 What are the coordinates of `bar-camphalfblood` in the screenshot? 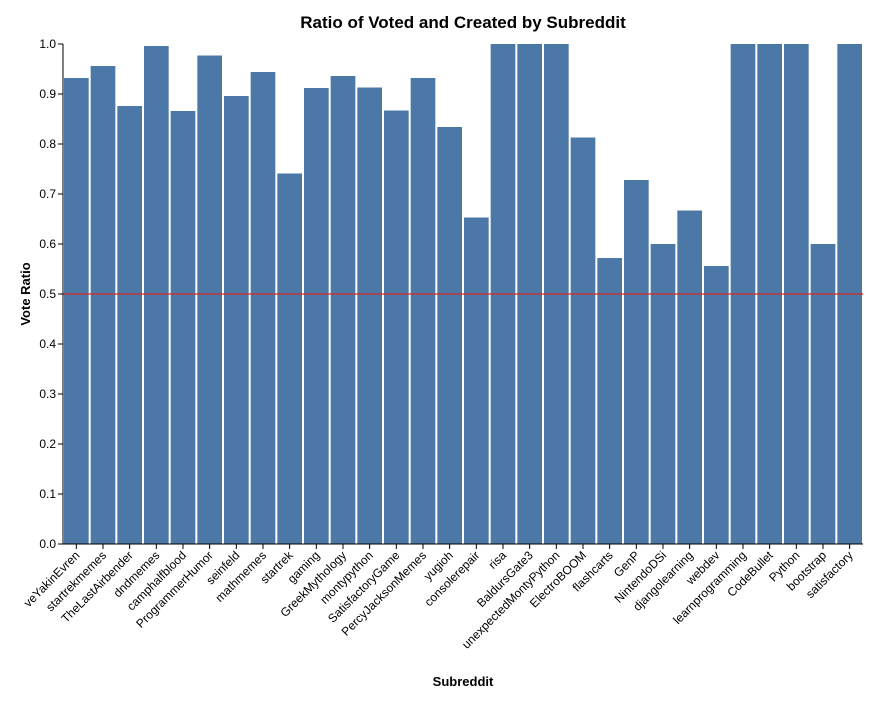 It's located at (183, 327).